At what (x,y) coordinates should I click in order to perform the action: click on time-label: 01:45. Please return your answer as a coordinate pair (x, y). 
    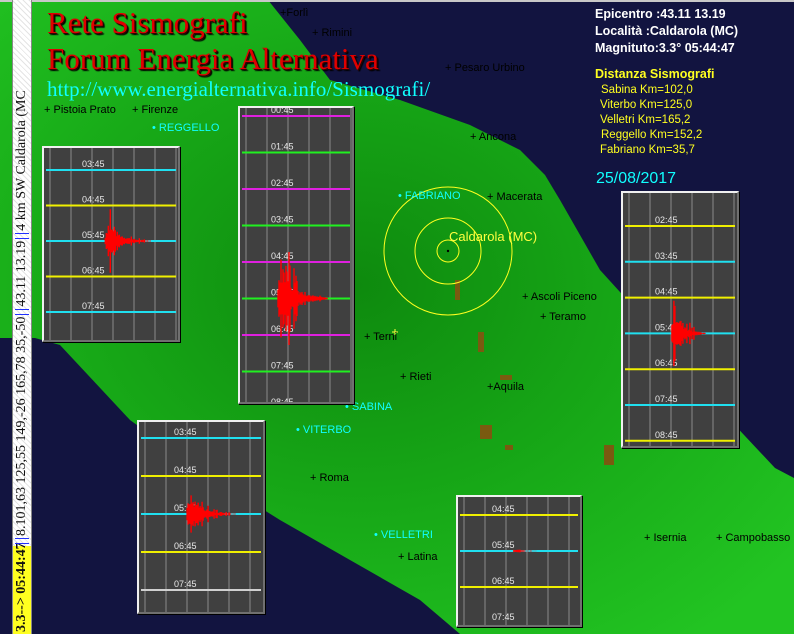
    Looking at the image, I should click on (282, 147).